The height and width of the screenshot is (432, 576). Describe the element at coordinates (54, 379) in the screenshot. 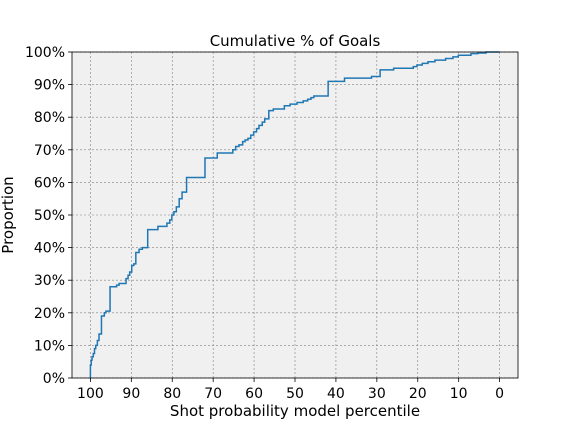

I see `y-tick-label: 0%` at that location.